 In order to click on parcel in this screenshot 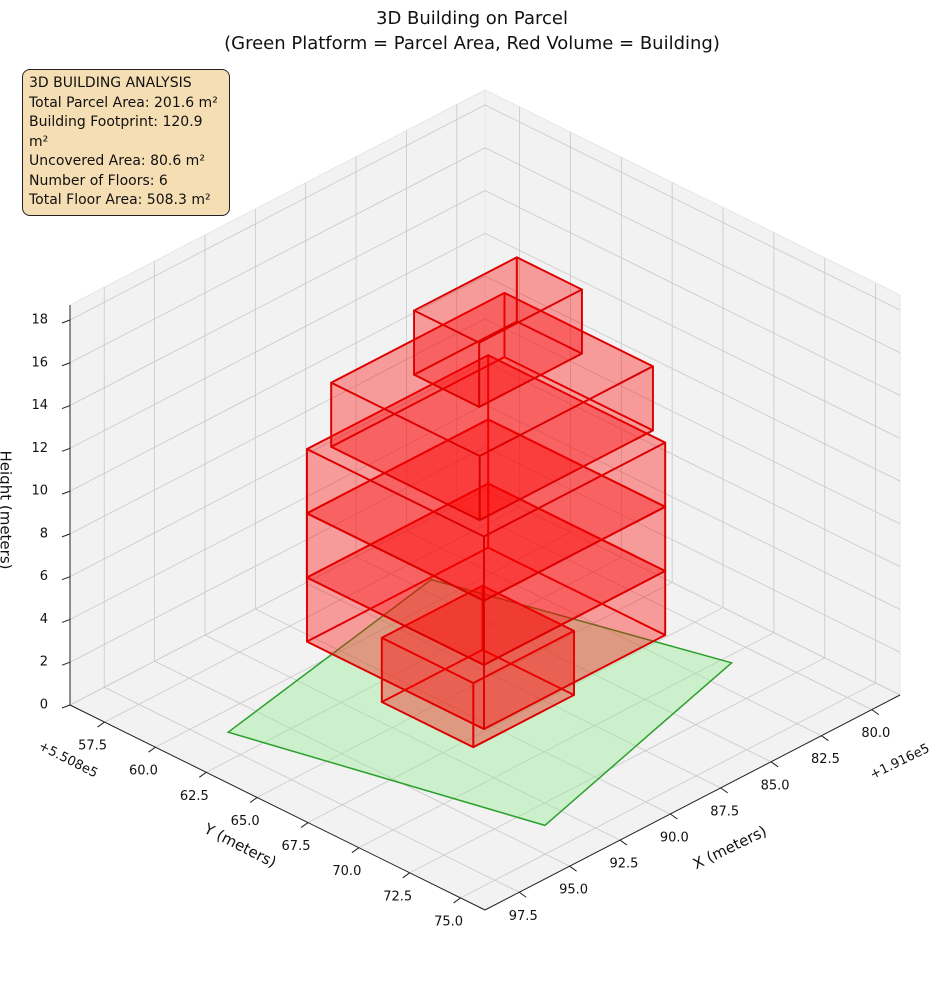, I will do `click(480, 702)`.